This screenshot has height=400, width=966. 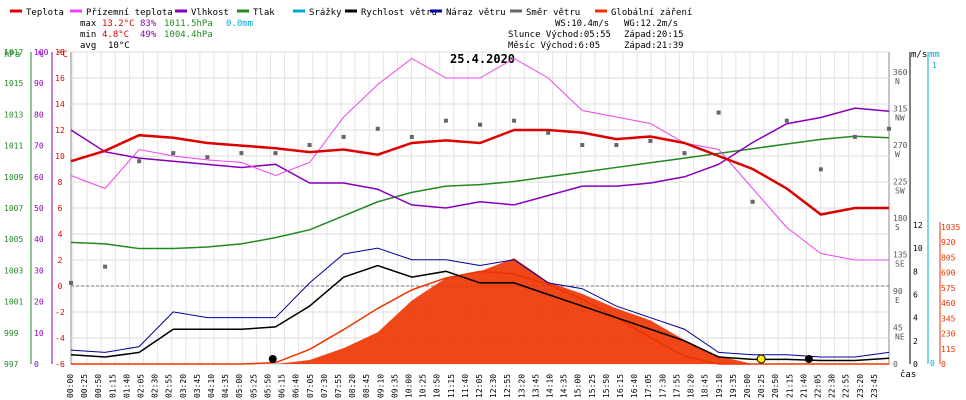 What do you see at coordinates (264, 13) in the screenshot?
I see `legend-label: Tlak` at bounding box center [264, 13].